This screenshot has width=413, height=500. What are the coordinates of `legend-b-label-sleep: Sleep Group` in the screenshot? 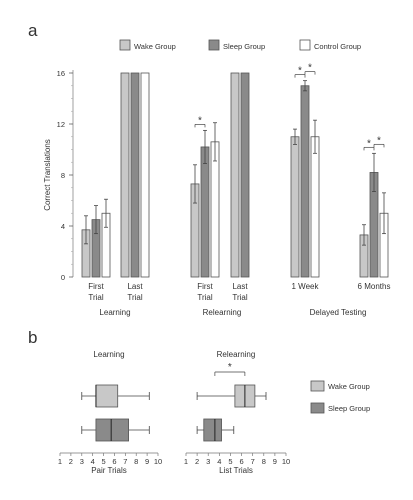 It's located at (349, 408).